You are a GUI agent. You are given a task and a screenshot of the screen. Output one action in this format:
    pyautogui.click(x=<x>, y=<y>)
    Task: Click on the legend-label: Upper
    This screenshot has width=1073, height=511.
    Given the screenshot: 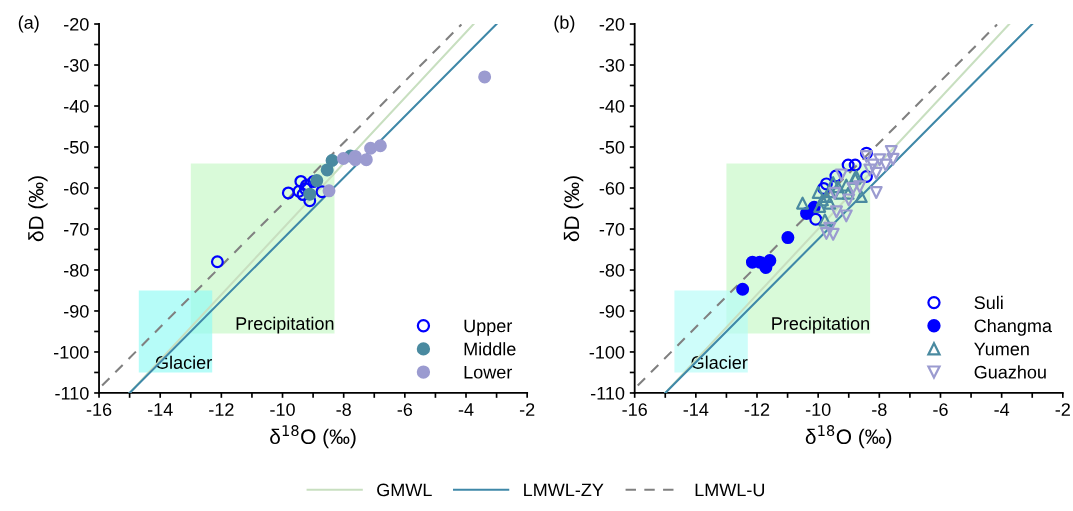 What is the action you would take?
    pyautogui.click(x=488, y=327)
    